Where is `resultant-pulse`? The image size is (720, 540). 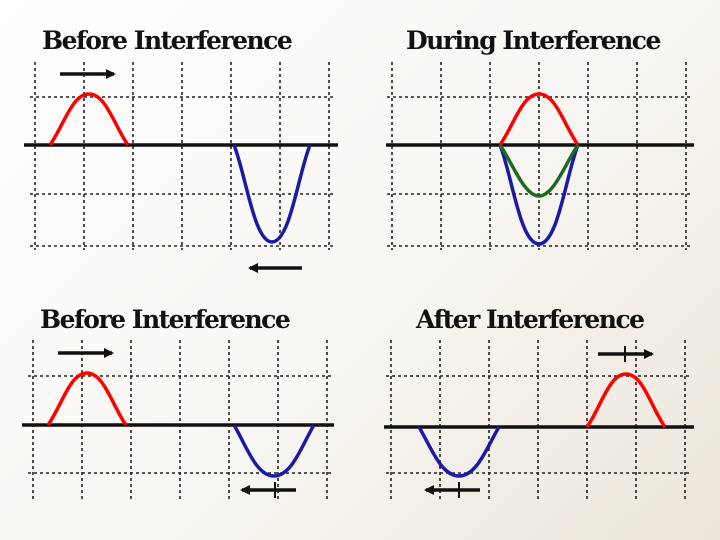
resultant-pulse is located at coordinates (539, 170).